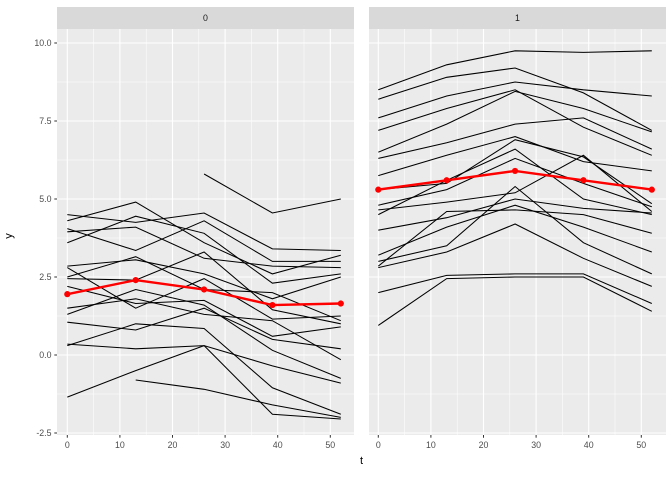 This screenshot has height=480, width=672. What do you see at coordinates (8, 236) in the screenshot?
I see `y-axis-title: y` at bounding box center [8, 236].